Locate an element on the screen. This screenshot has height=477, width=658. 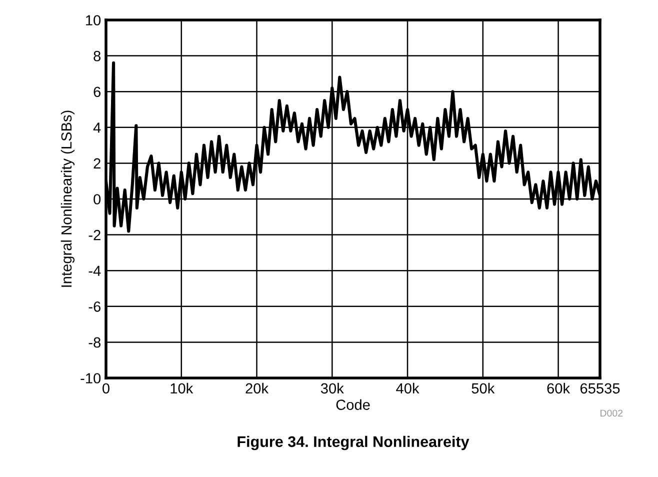
x-tick-label: 50k is located at coordinates (483, 388).